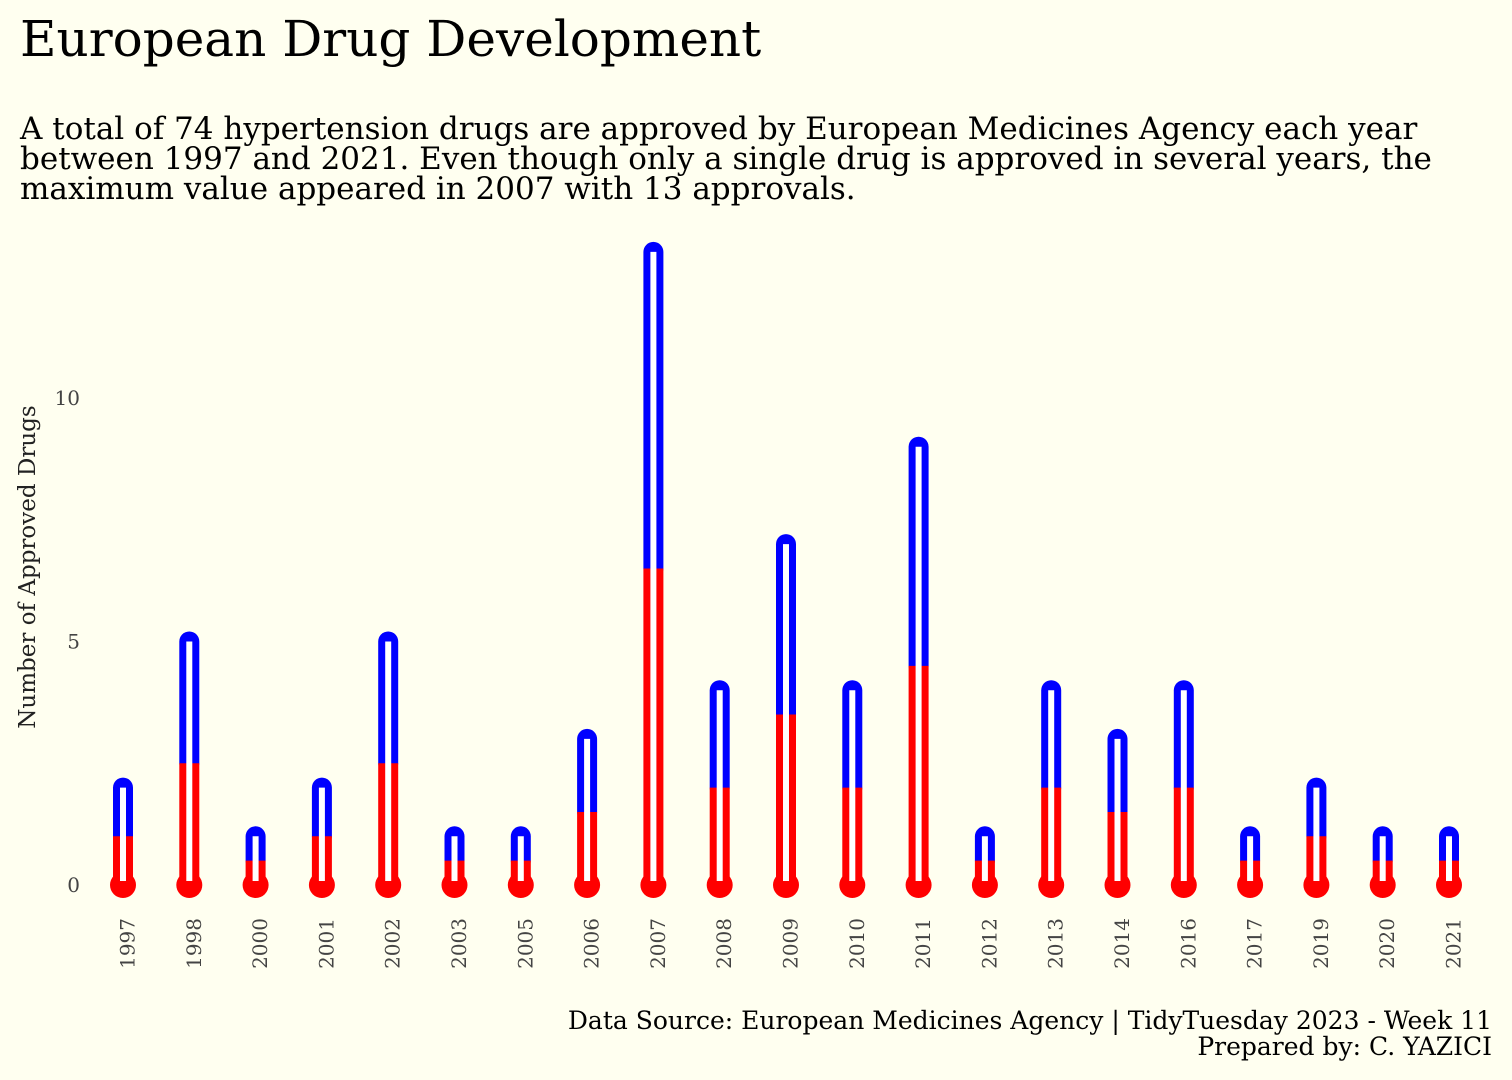  I want to click on x-tick-label: 2014, so click(1122, 943).